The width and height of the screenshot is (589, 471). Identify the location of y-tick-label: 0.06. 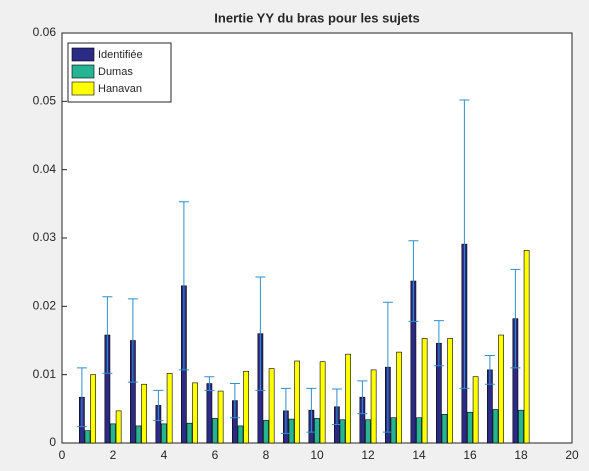
(45, 32).